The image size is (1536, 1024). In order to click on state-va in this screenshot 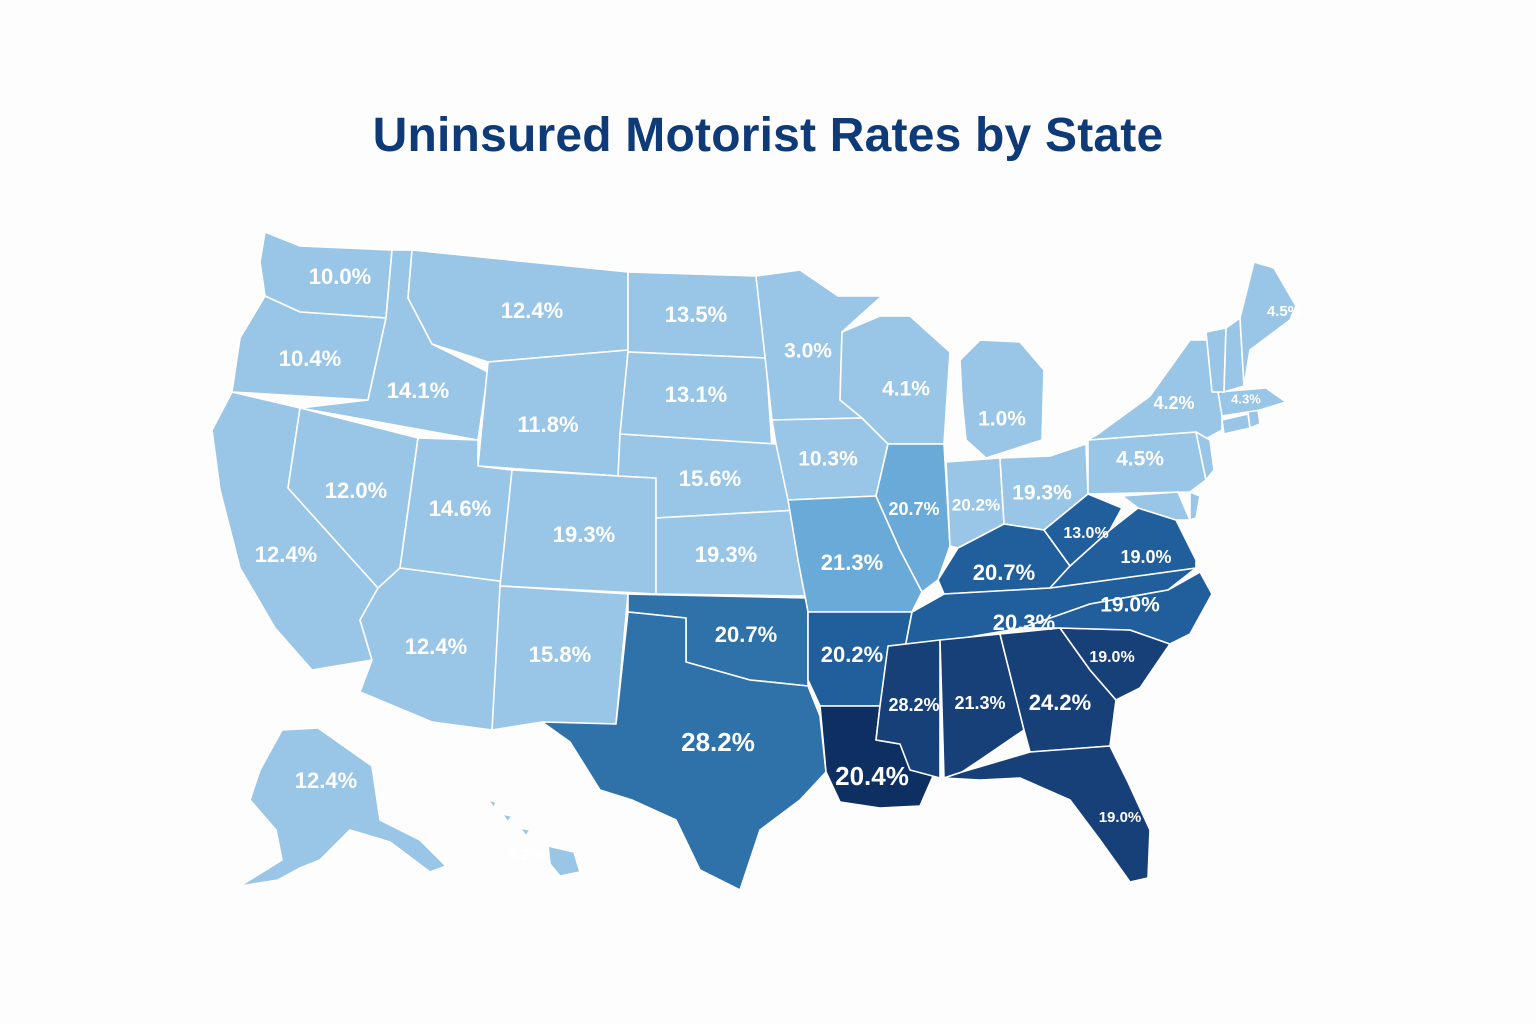, I will do `click(1123, 548)`.